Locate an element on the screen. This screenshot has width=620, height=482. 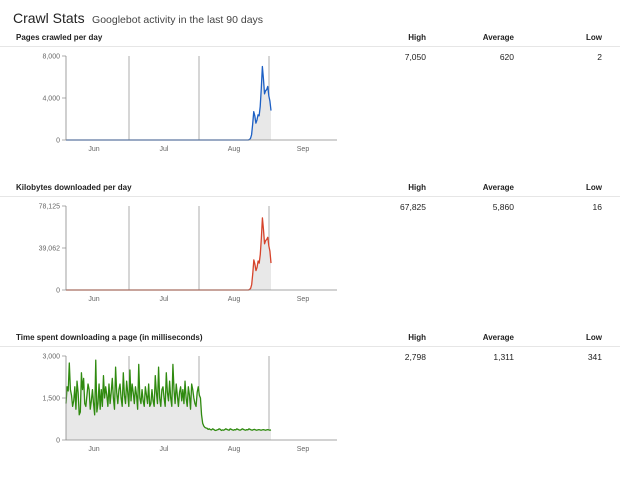
average-value: 5,860 is located at coordinates (503, 207).